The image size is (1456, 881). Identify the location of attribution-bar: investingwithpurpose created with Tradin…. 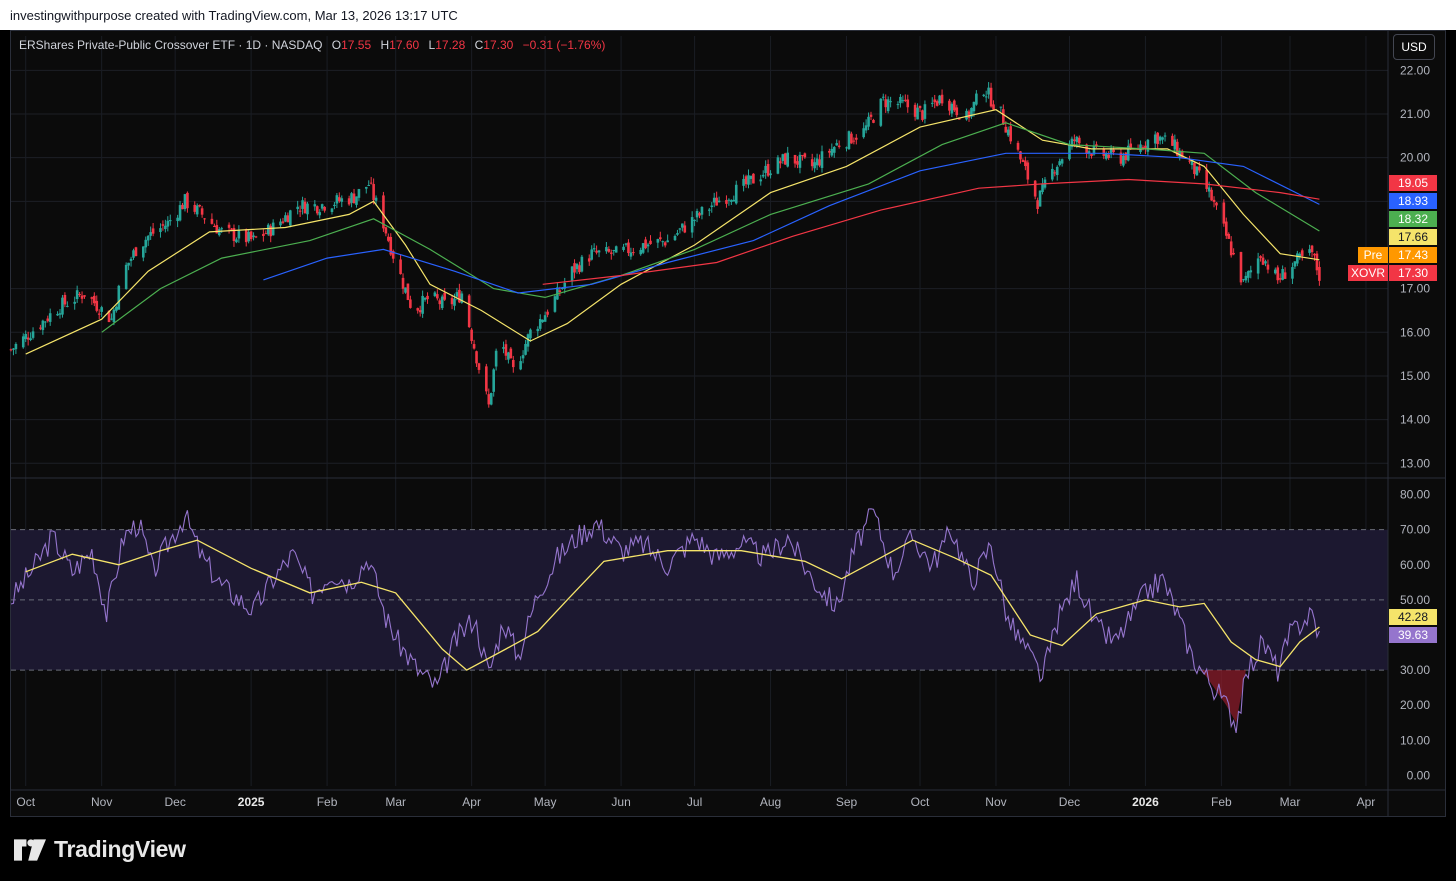
(728, 15).